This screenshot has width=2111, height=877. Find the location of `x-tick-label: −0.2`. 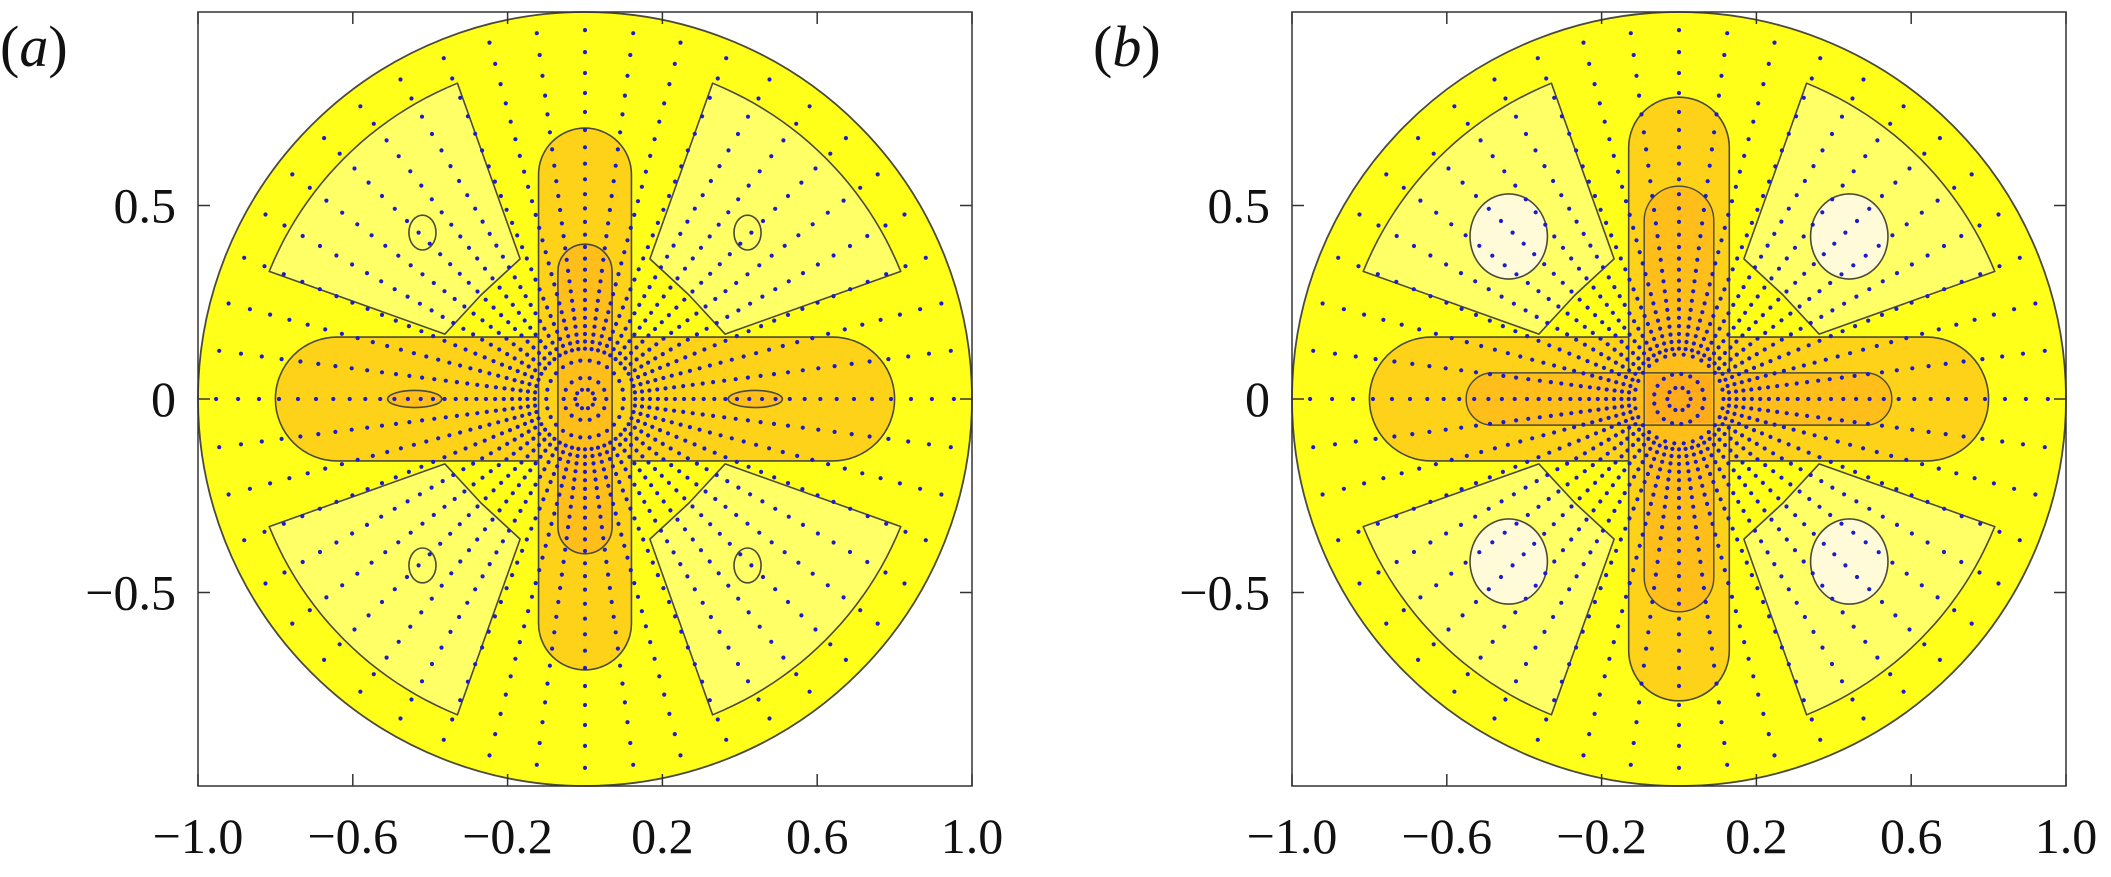

x-tick-label: −0.2 is located at coordinates (1601, 836).